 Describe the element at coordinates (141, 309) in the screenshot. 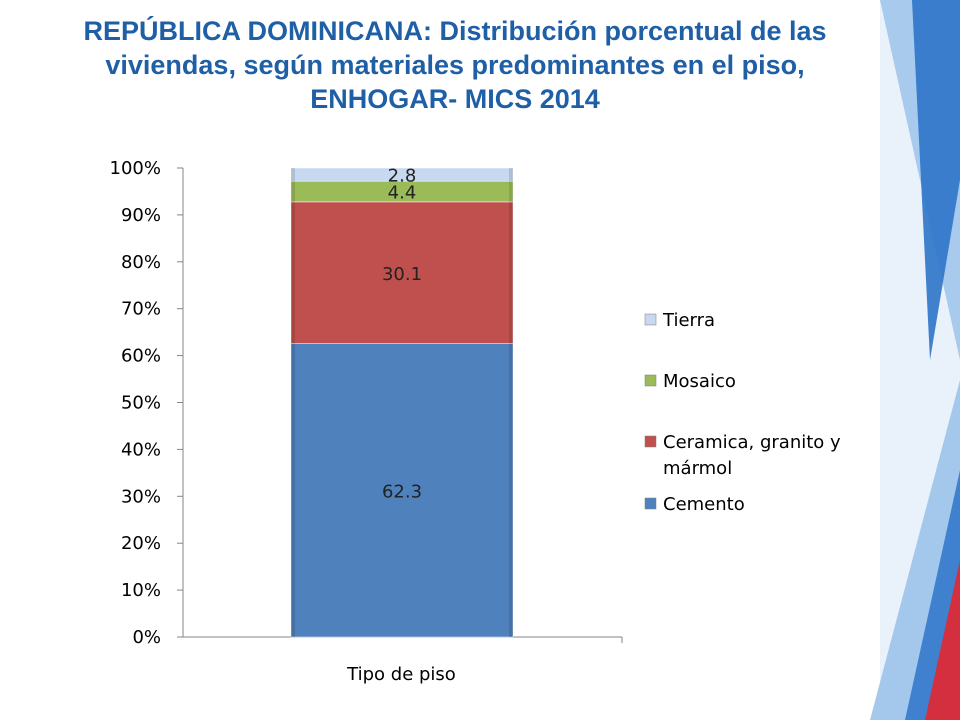

I see `y-tick-label: 70%` at that location.